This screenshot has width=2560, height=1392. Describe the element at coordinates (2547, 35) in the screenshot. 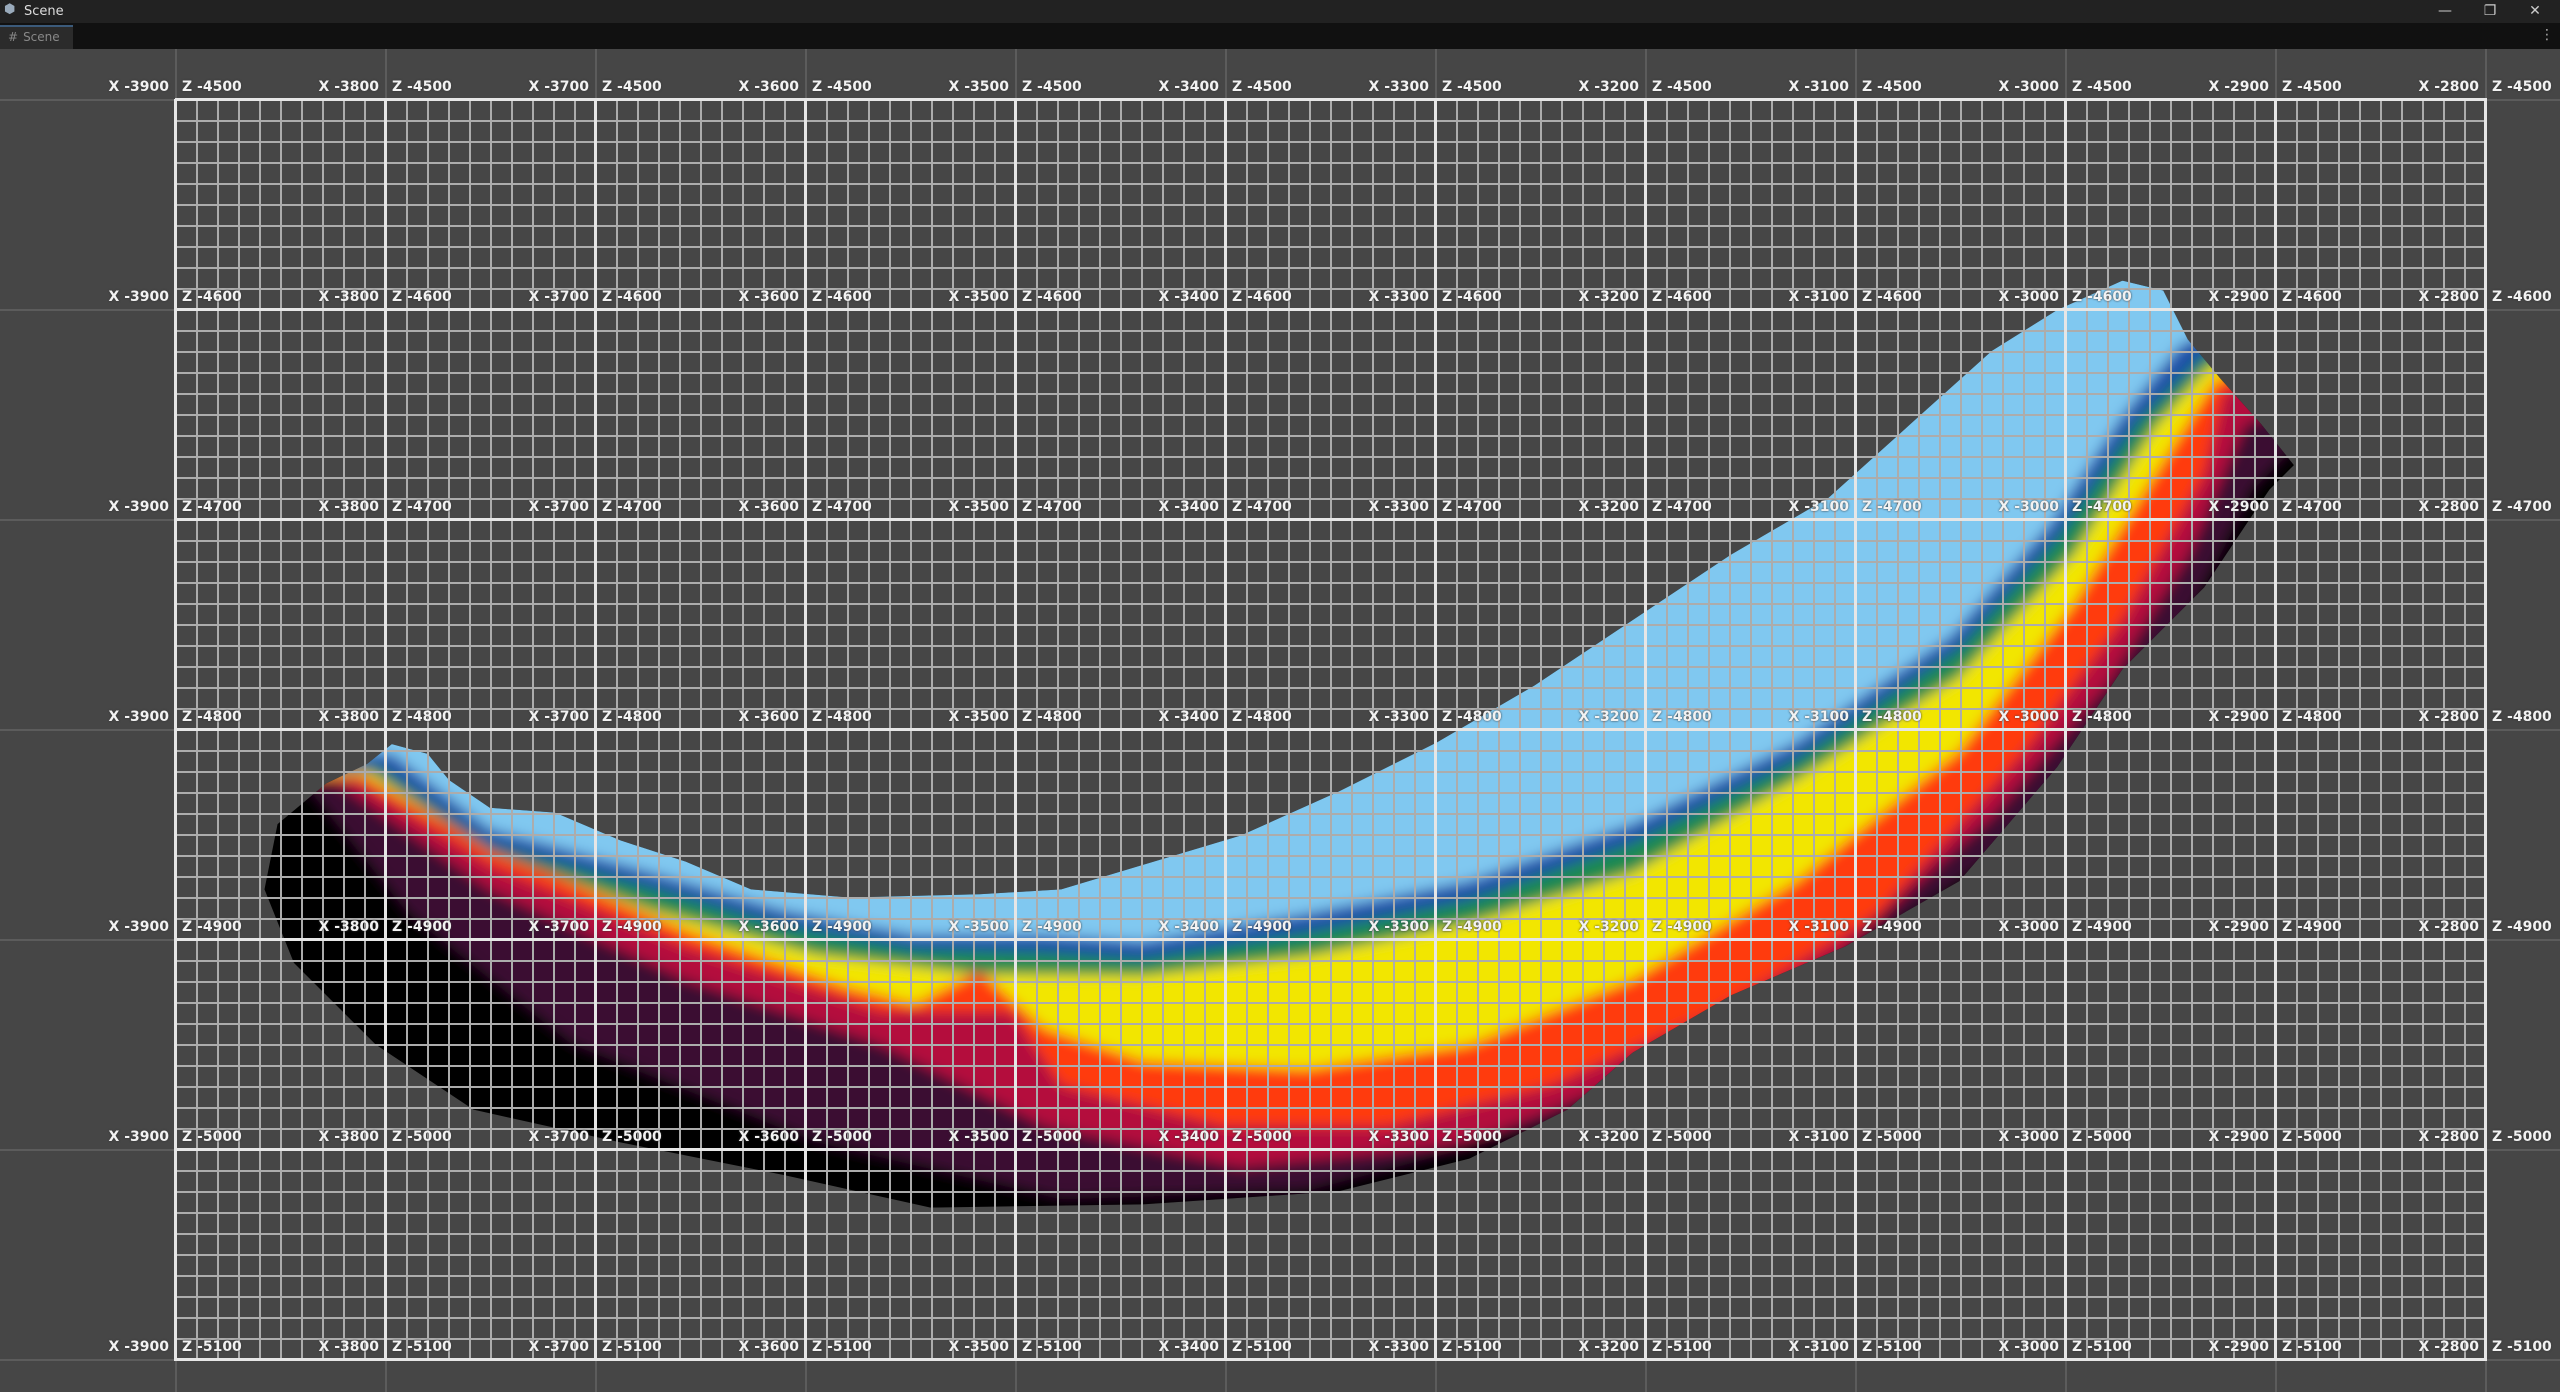

I see `more-options-icon: ⋮` at that location.